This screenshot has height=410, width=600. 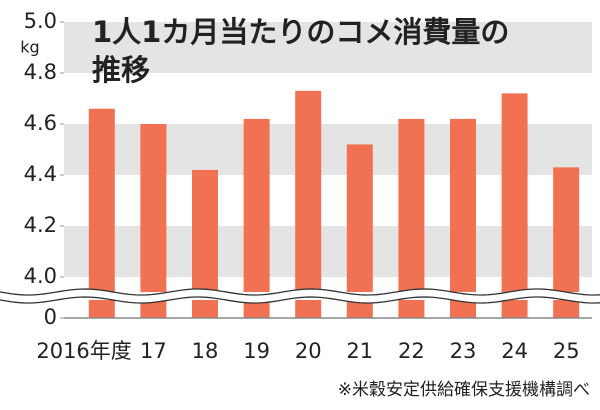 What do you see at coordinates (308, 351) in the screenshot?
I see `x-tick-label: 20` at bounding box center [308, 351].